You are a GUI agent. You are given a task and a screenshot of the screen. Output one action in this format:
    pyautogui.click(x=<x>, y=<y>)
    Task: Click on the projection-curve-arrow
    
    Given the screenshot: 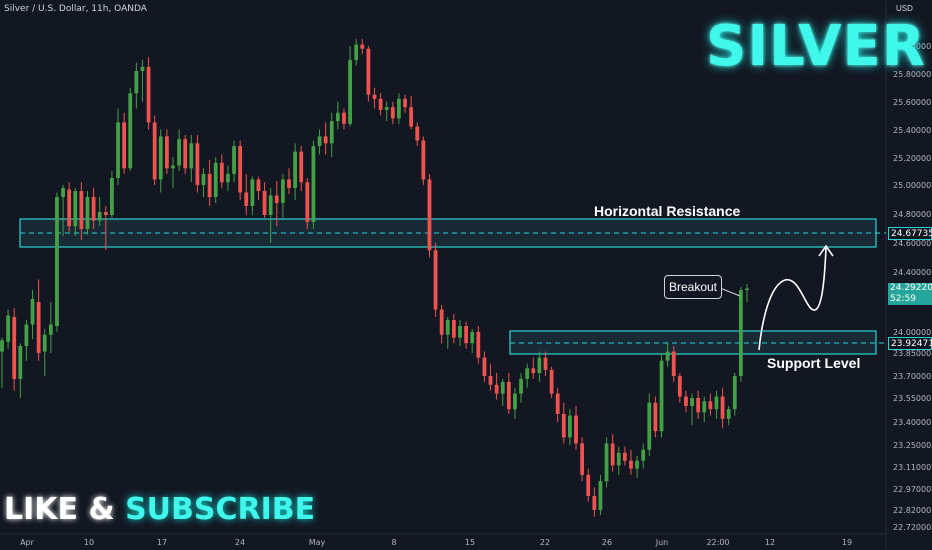 What is the action you would take?
    pyautogui.click(x=792, y=299)
    